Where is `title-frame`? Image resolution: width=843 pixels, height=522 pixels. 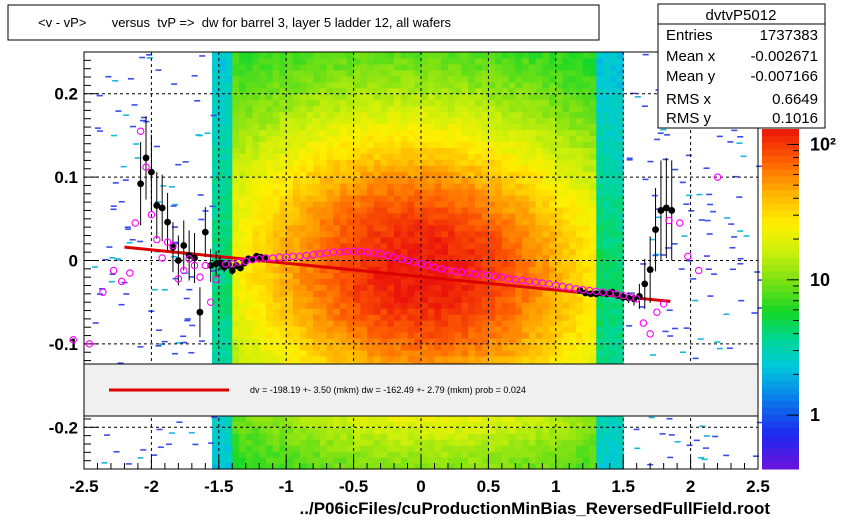
title-frame is located at coordinates (303, 22).